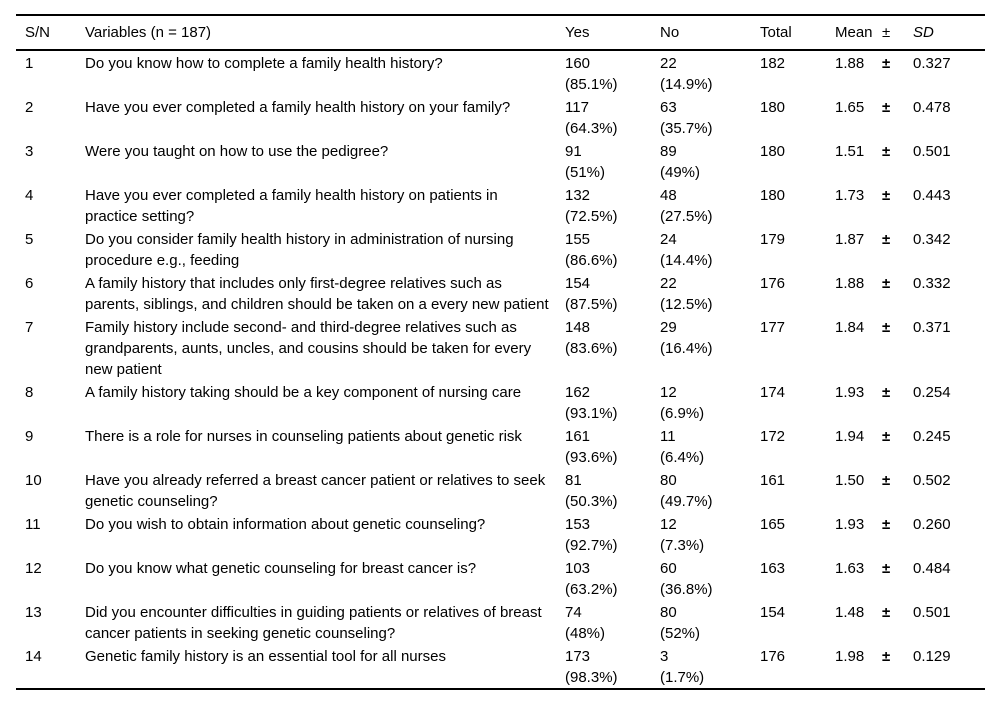  I want to click on yes-count: 74, so click(573, 612).